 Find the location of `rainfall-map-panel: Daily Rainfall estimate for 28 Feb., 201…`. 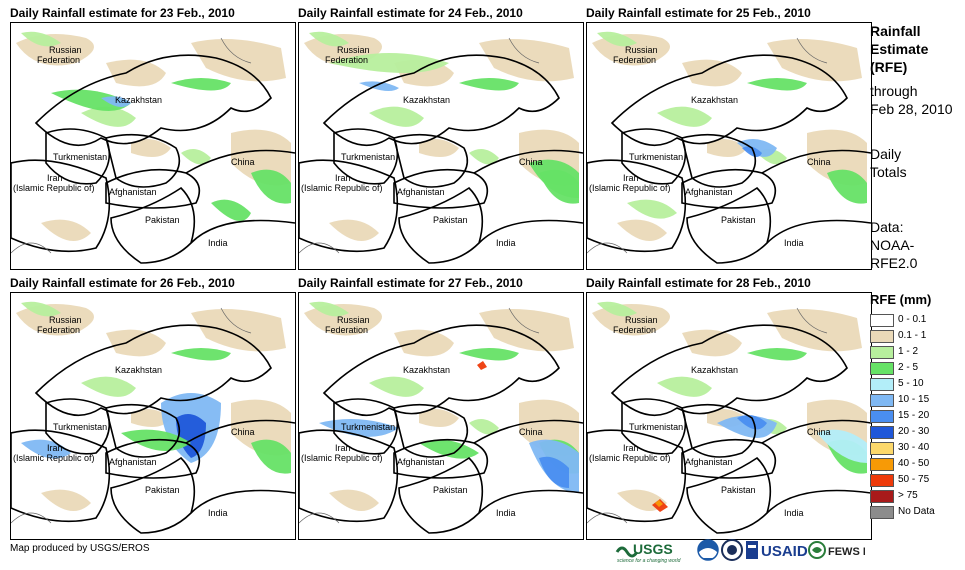

rainfall-map-panel: Daily Rainfall estimate for 28 Feb., 201… is located at coordinates (731, 408).